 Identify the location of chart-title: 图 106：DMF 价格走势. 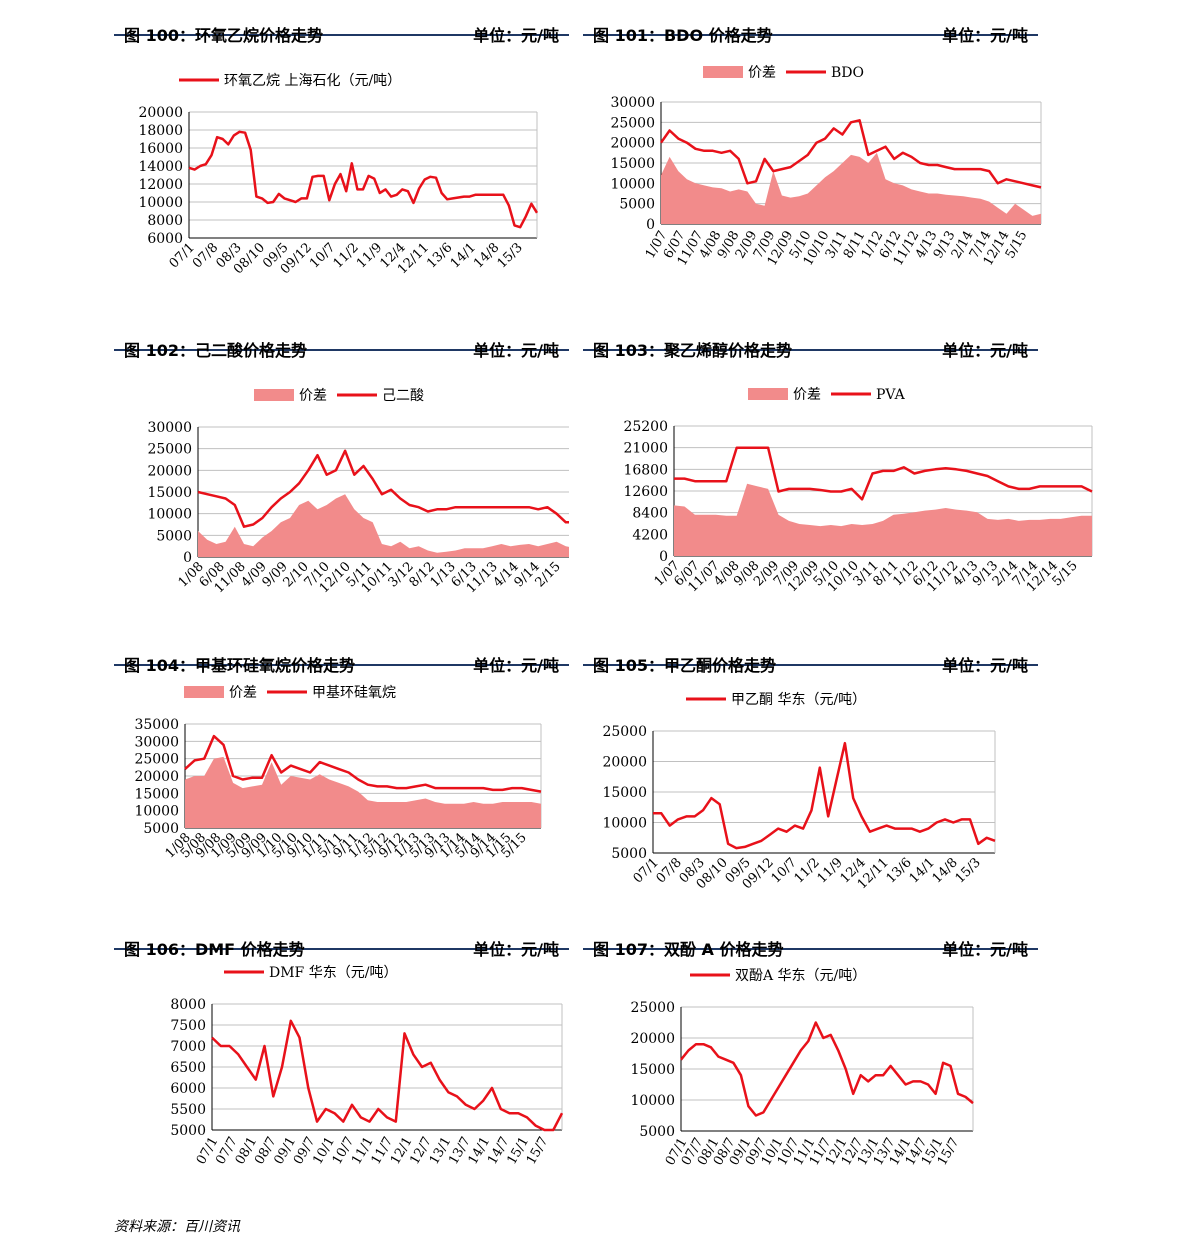
(214, 949).